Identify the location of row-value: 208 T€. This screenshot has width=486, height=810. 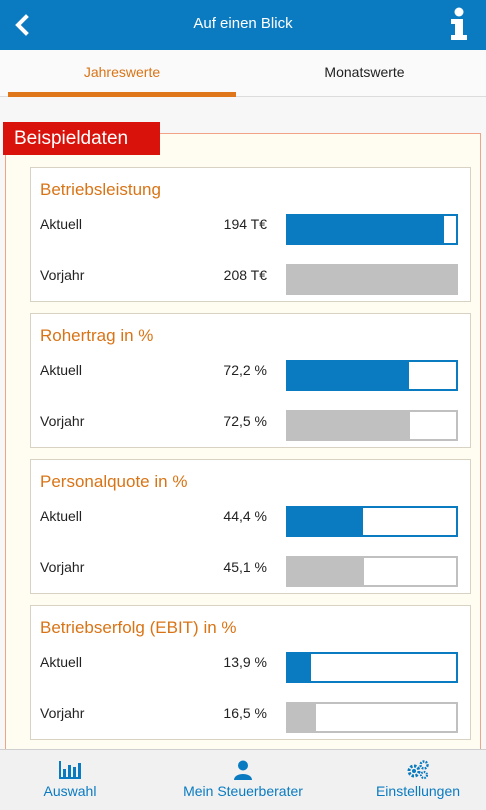
(245, 275).